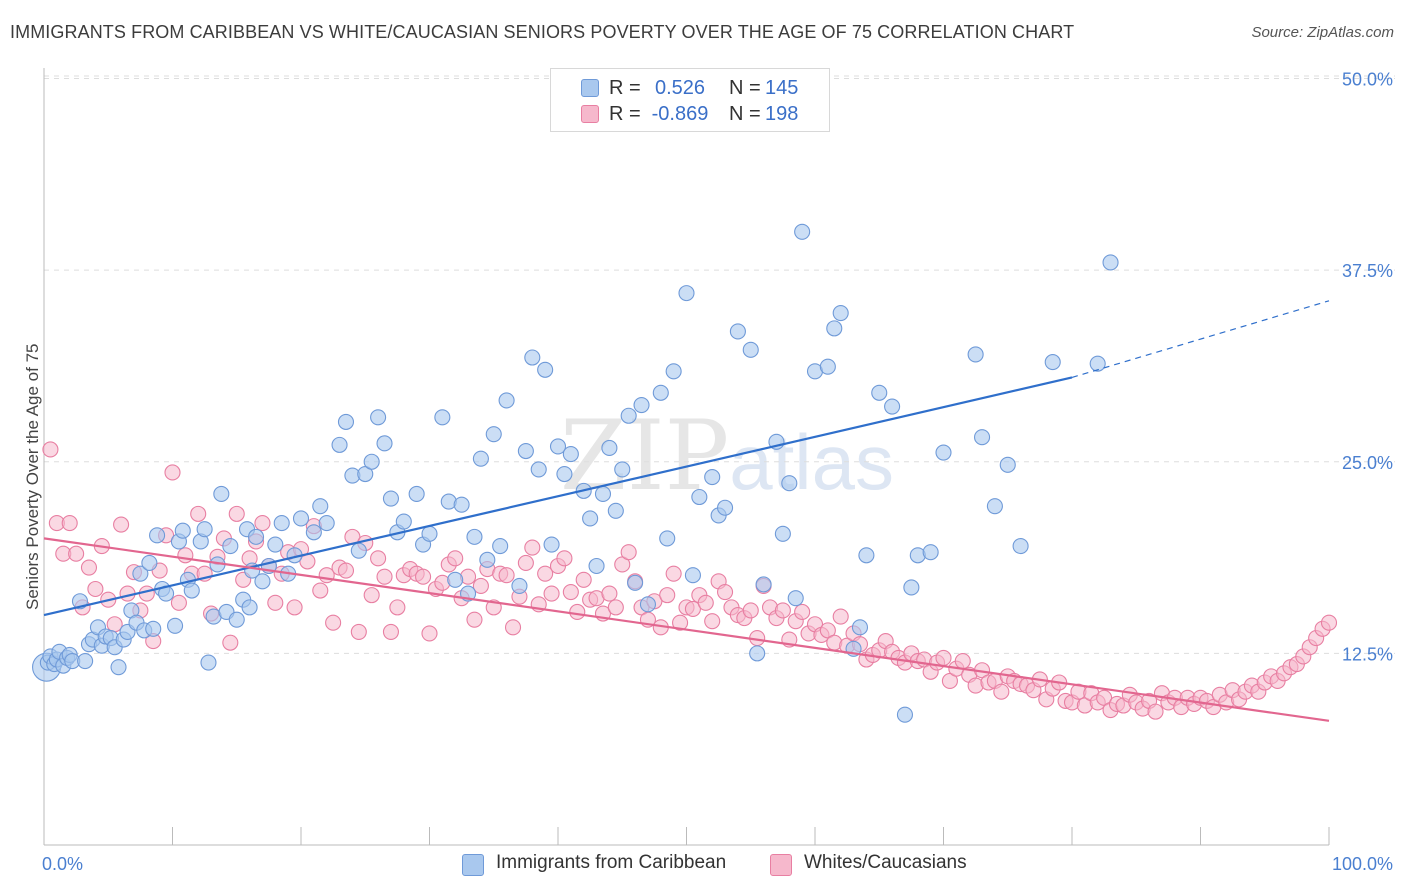 This screenshot has width=1406, height=892. I want to click on legend-n-label: N =, so click(745, 114).